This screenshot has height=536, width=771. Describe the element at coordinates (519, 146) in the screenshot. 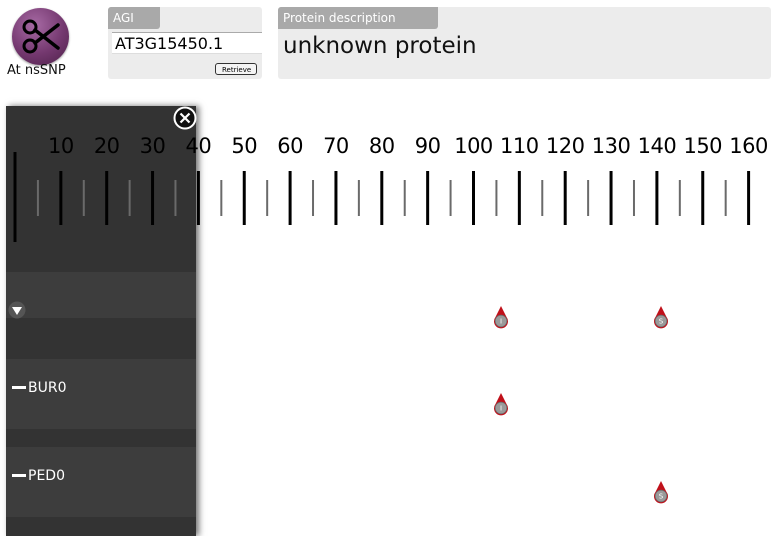

I see `ruler-tick-label: 110` at that location.